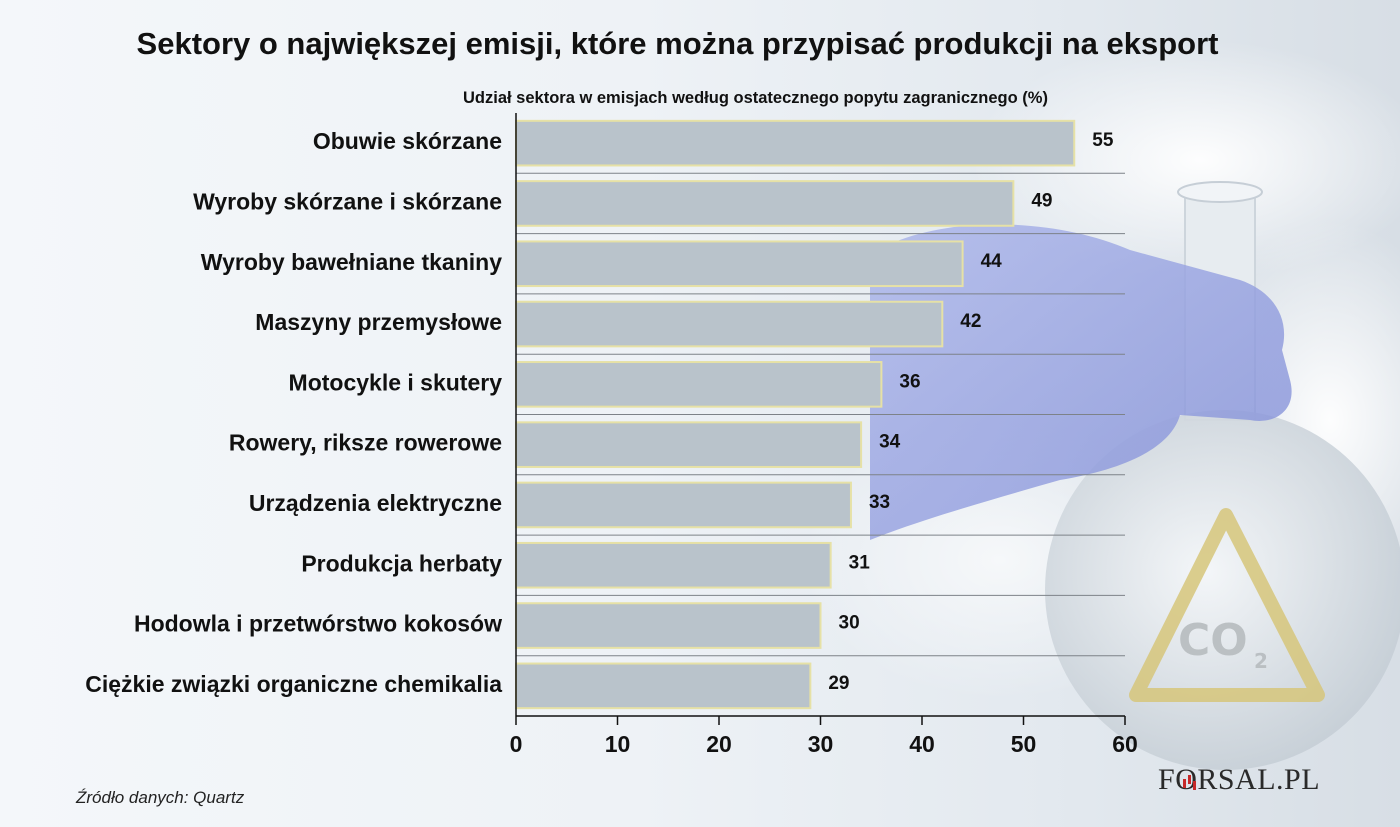 This screenshot has width=1400, height=827. I want to click on data-label: 49, so click(1041, 200).